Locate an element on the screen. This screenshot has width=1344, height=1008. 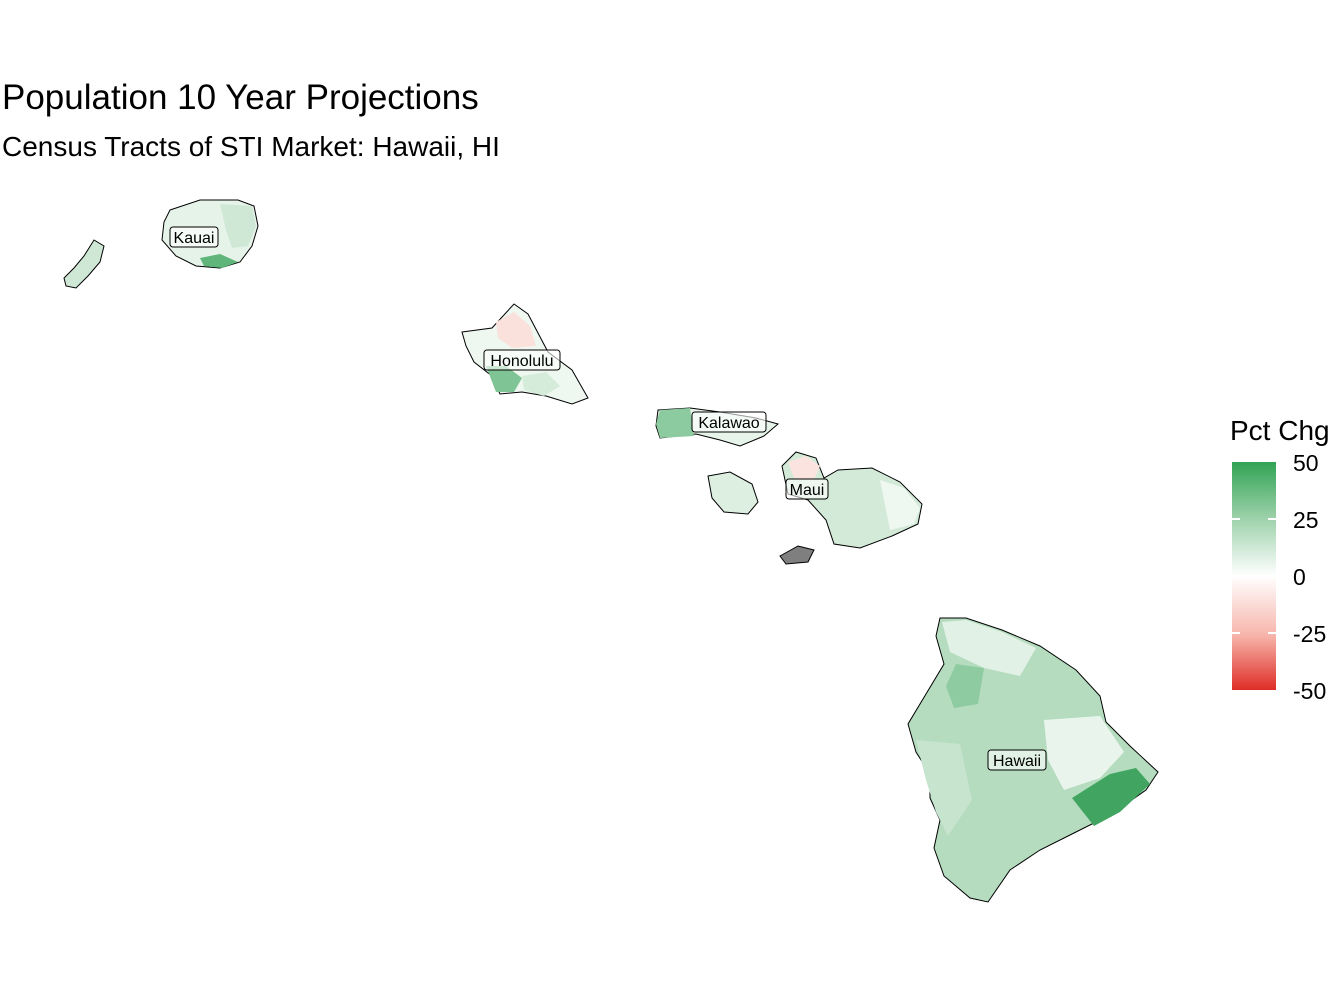
tract-maui-east is located at coordinates (900, 505).